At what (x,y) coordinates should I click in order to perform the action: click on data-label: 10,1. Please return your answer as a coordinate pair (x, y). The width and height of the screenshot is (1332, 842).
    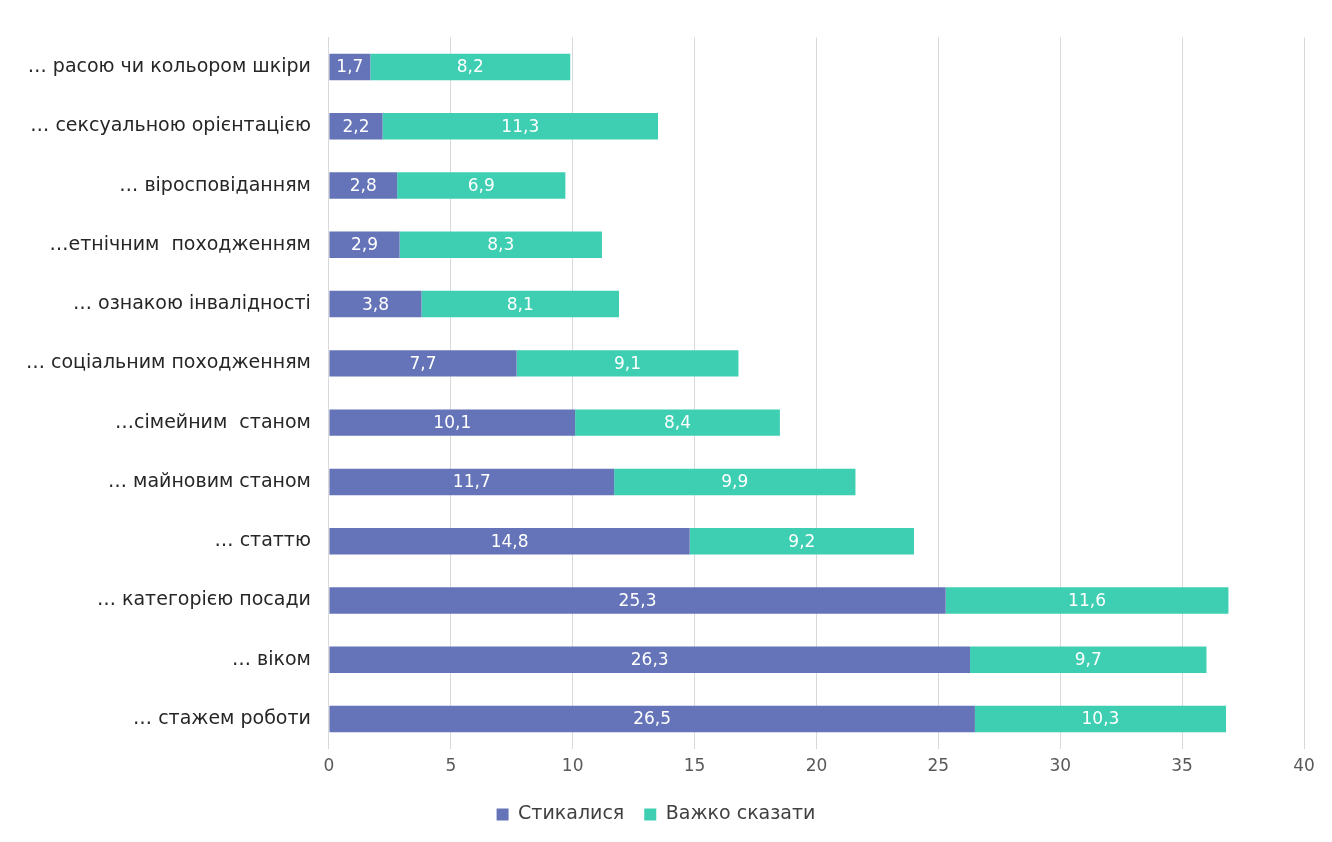
    Looking at the image, I should click on (452, 422).